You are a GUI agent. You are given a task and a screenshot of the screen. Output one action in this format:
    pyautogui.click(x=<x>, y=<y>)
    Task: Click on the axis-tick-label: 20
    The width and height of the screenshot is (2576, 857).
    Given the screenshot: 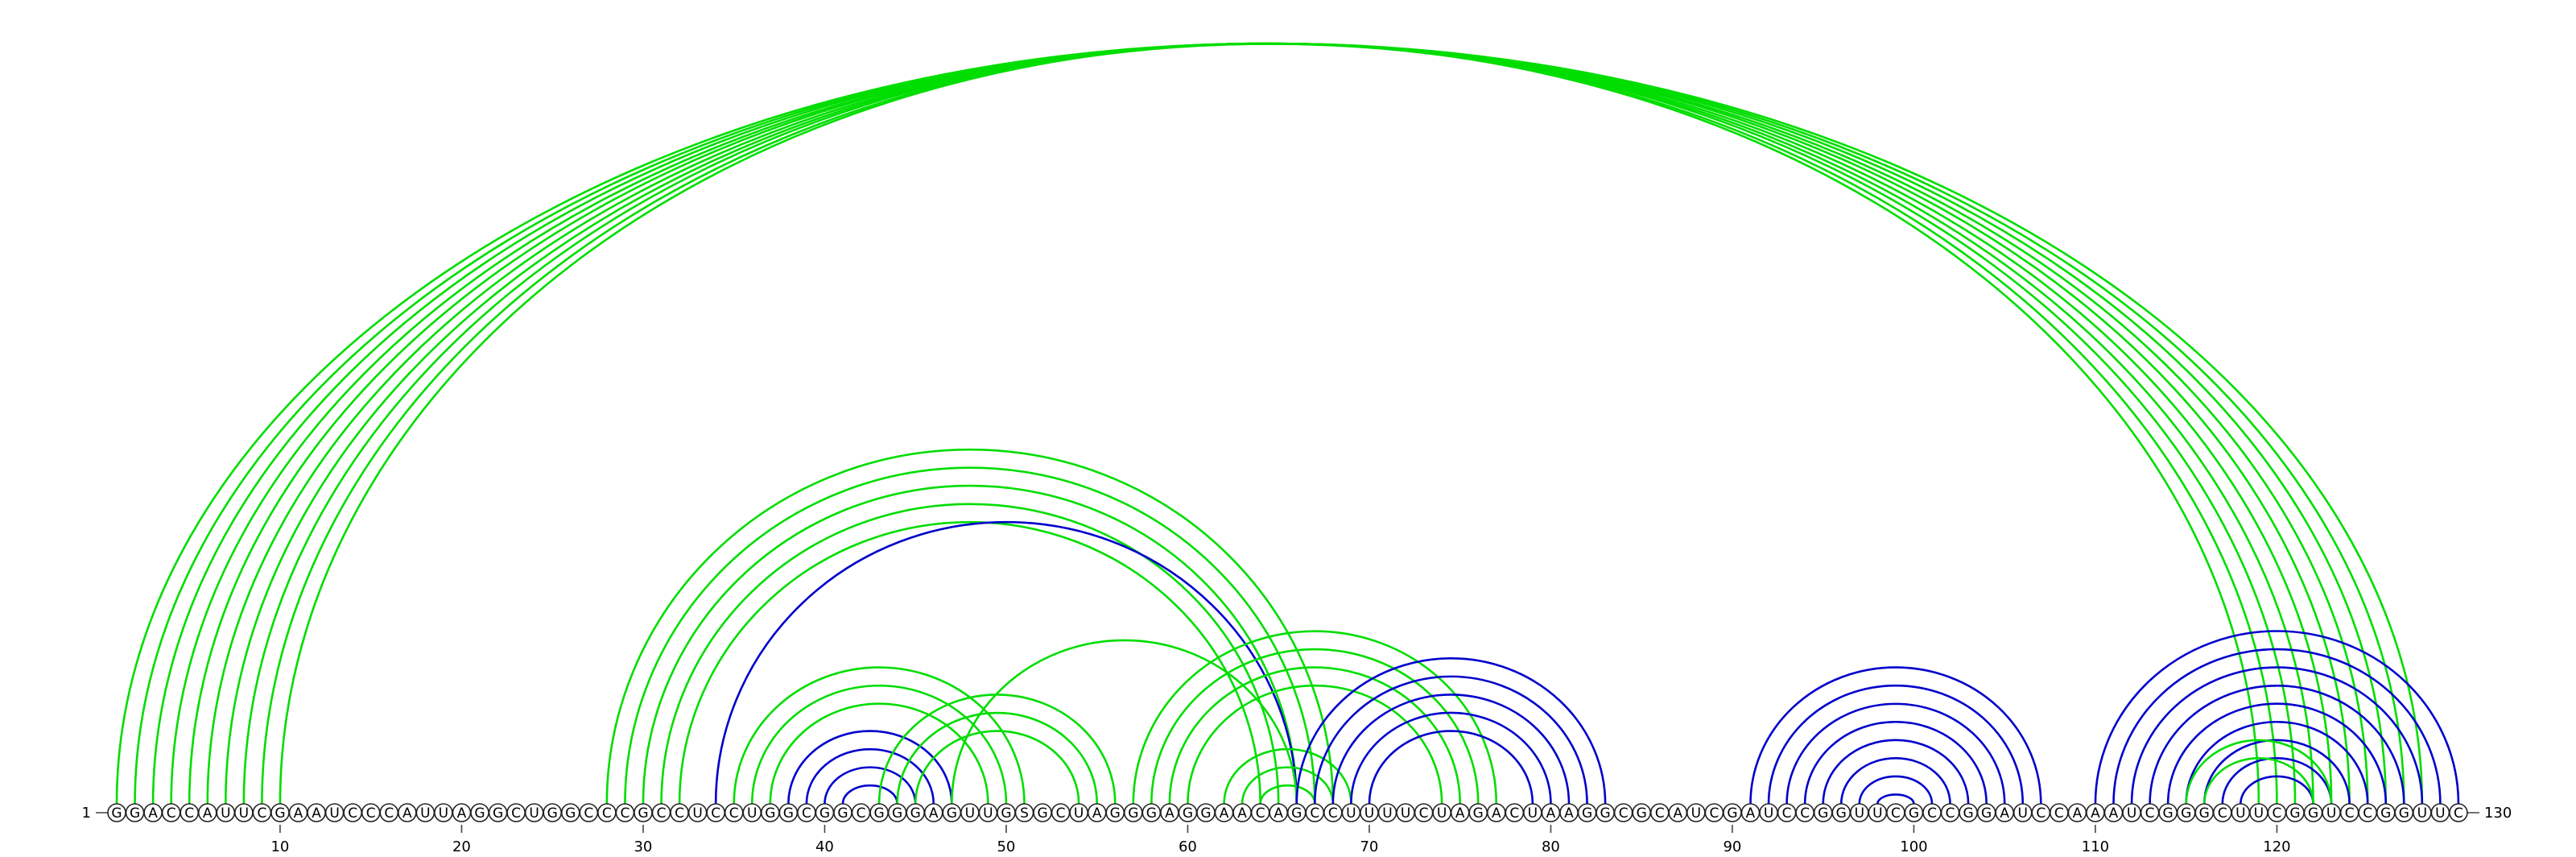 What is the action you would take?
    pyautogui.click(x=462, y=846)
    